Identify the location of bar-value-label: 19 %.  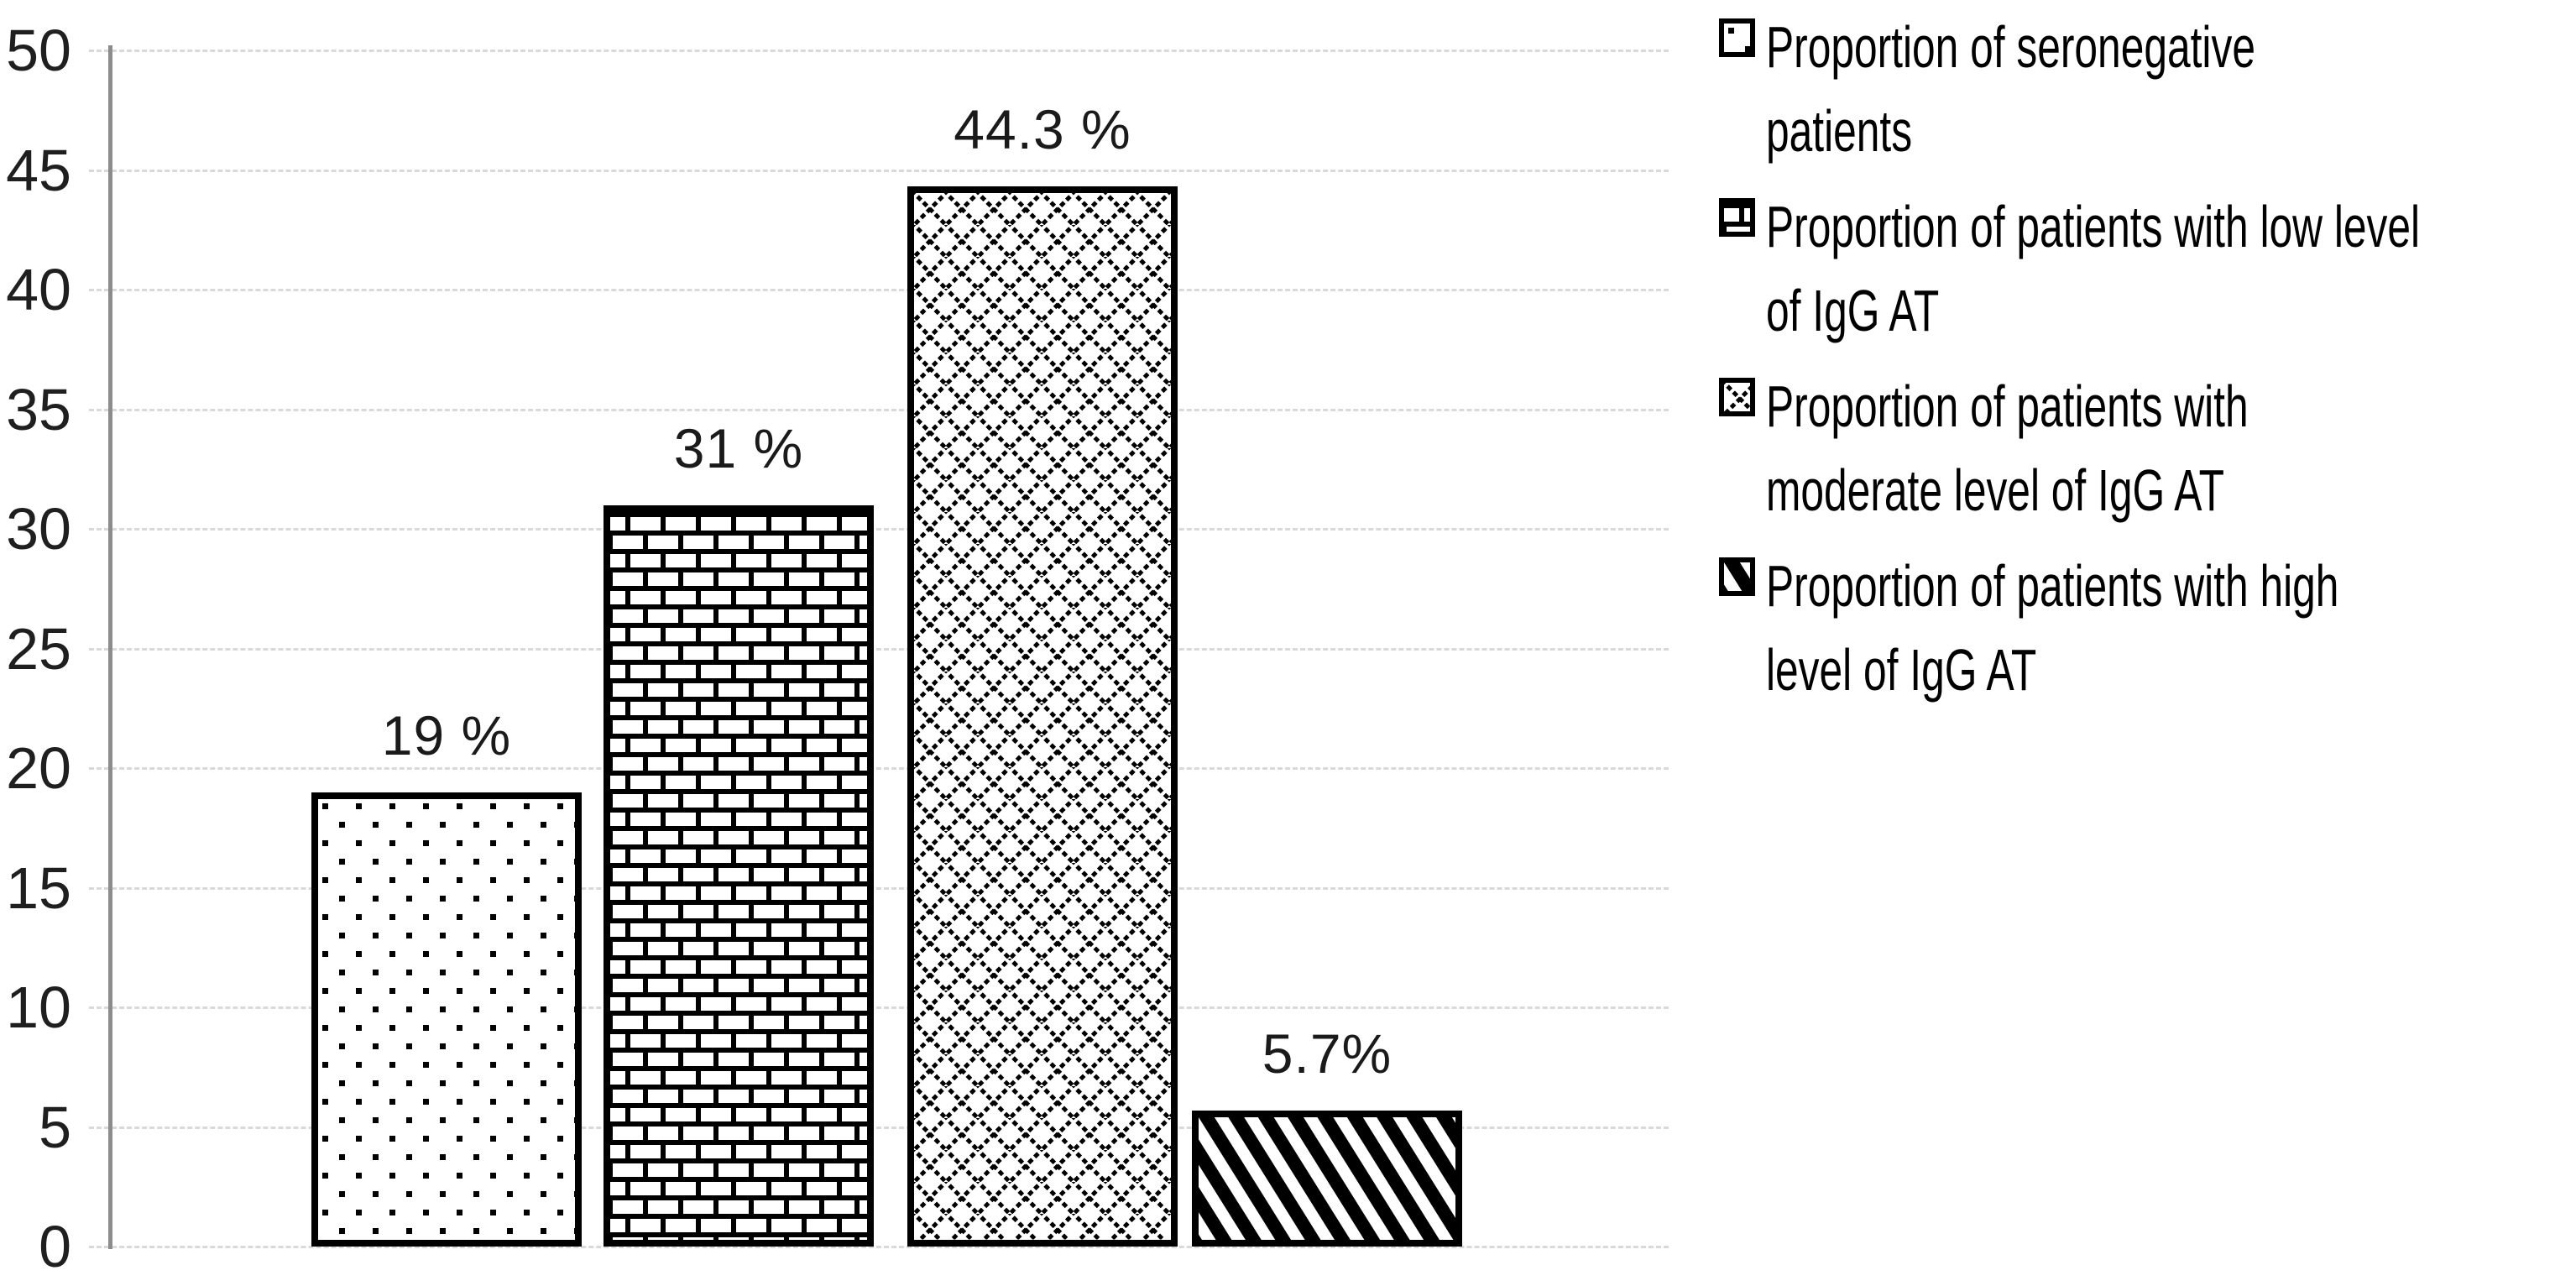
(446, 734).